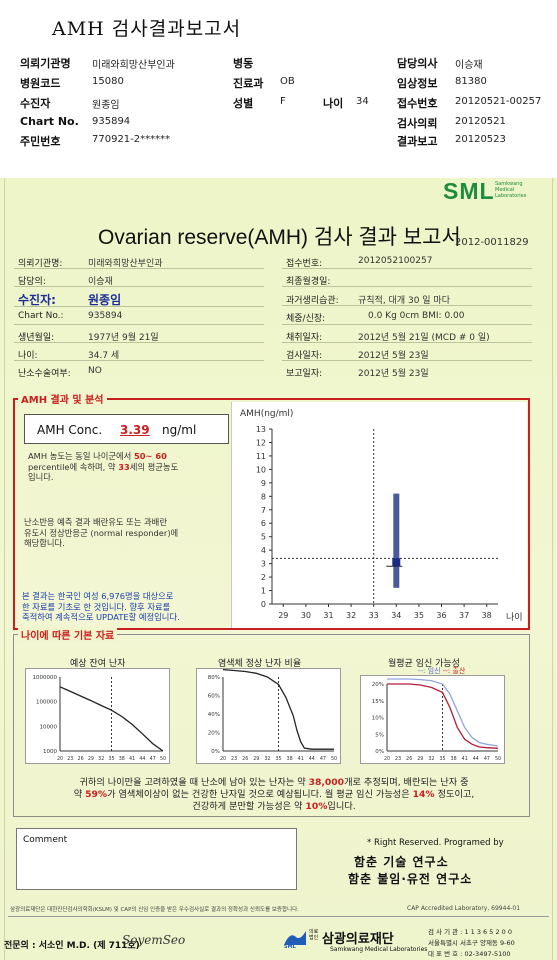 The image size is (557, 960). Describe the element at coordinates (396, 562) in the screenshot. I see `patient-point` at that location.